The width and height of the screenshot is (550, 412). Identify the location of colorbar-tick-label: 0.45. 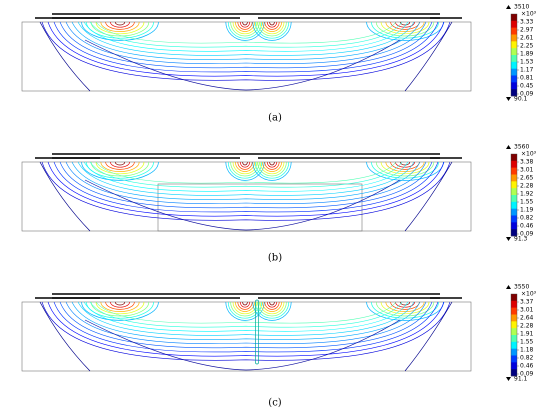
(527, 86).